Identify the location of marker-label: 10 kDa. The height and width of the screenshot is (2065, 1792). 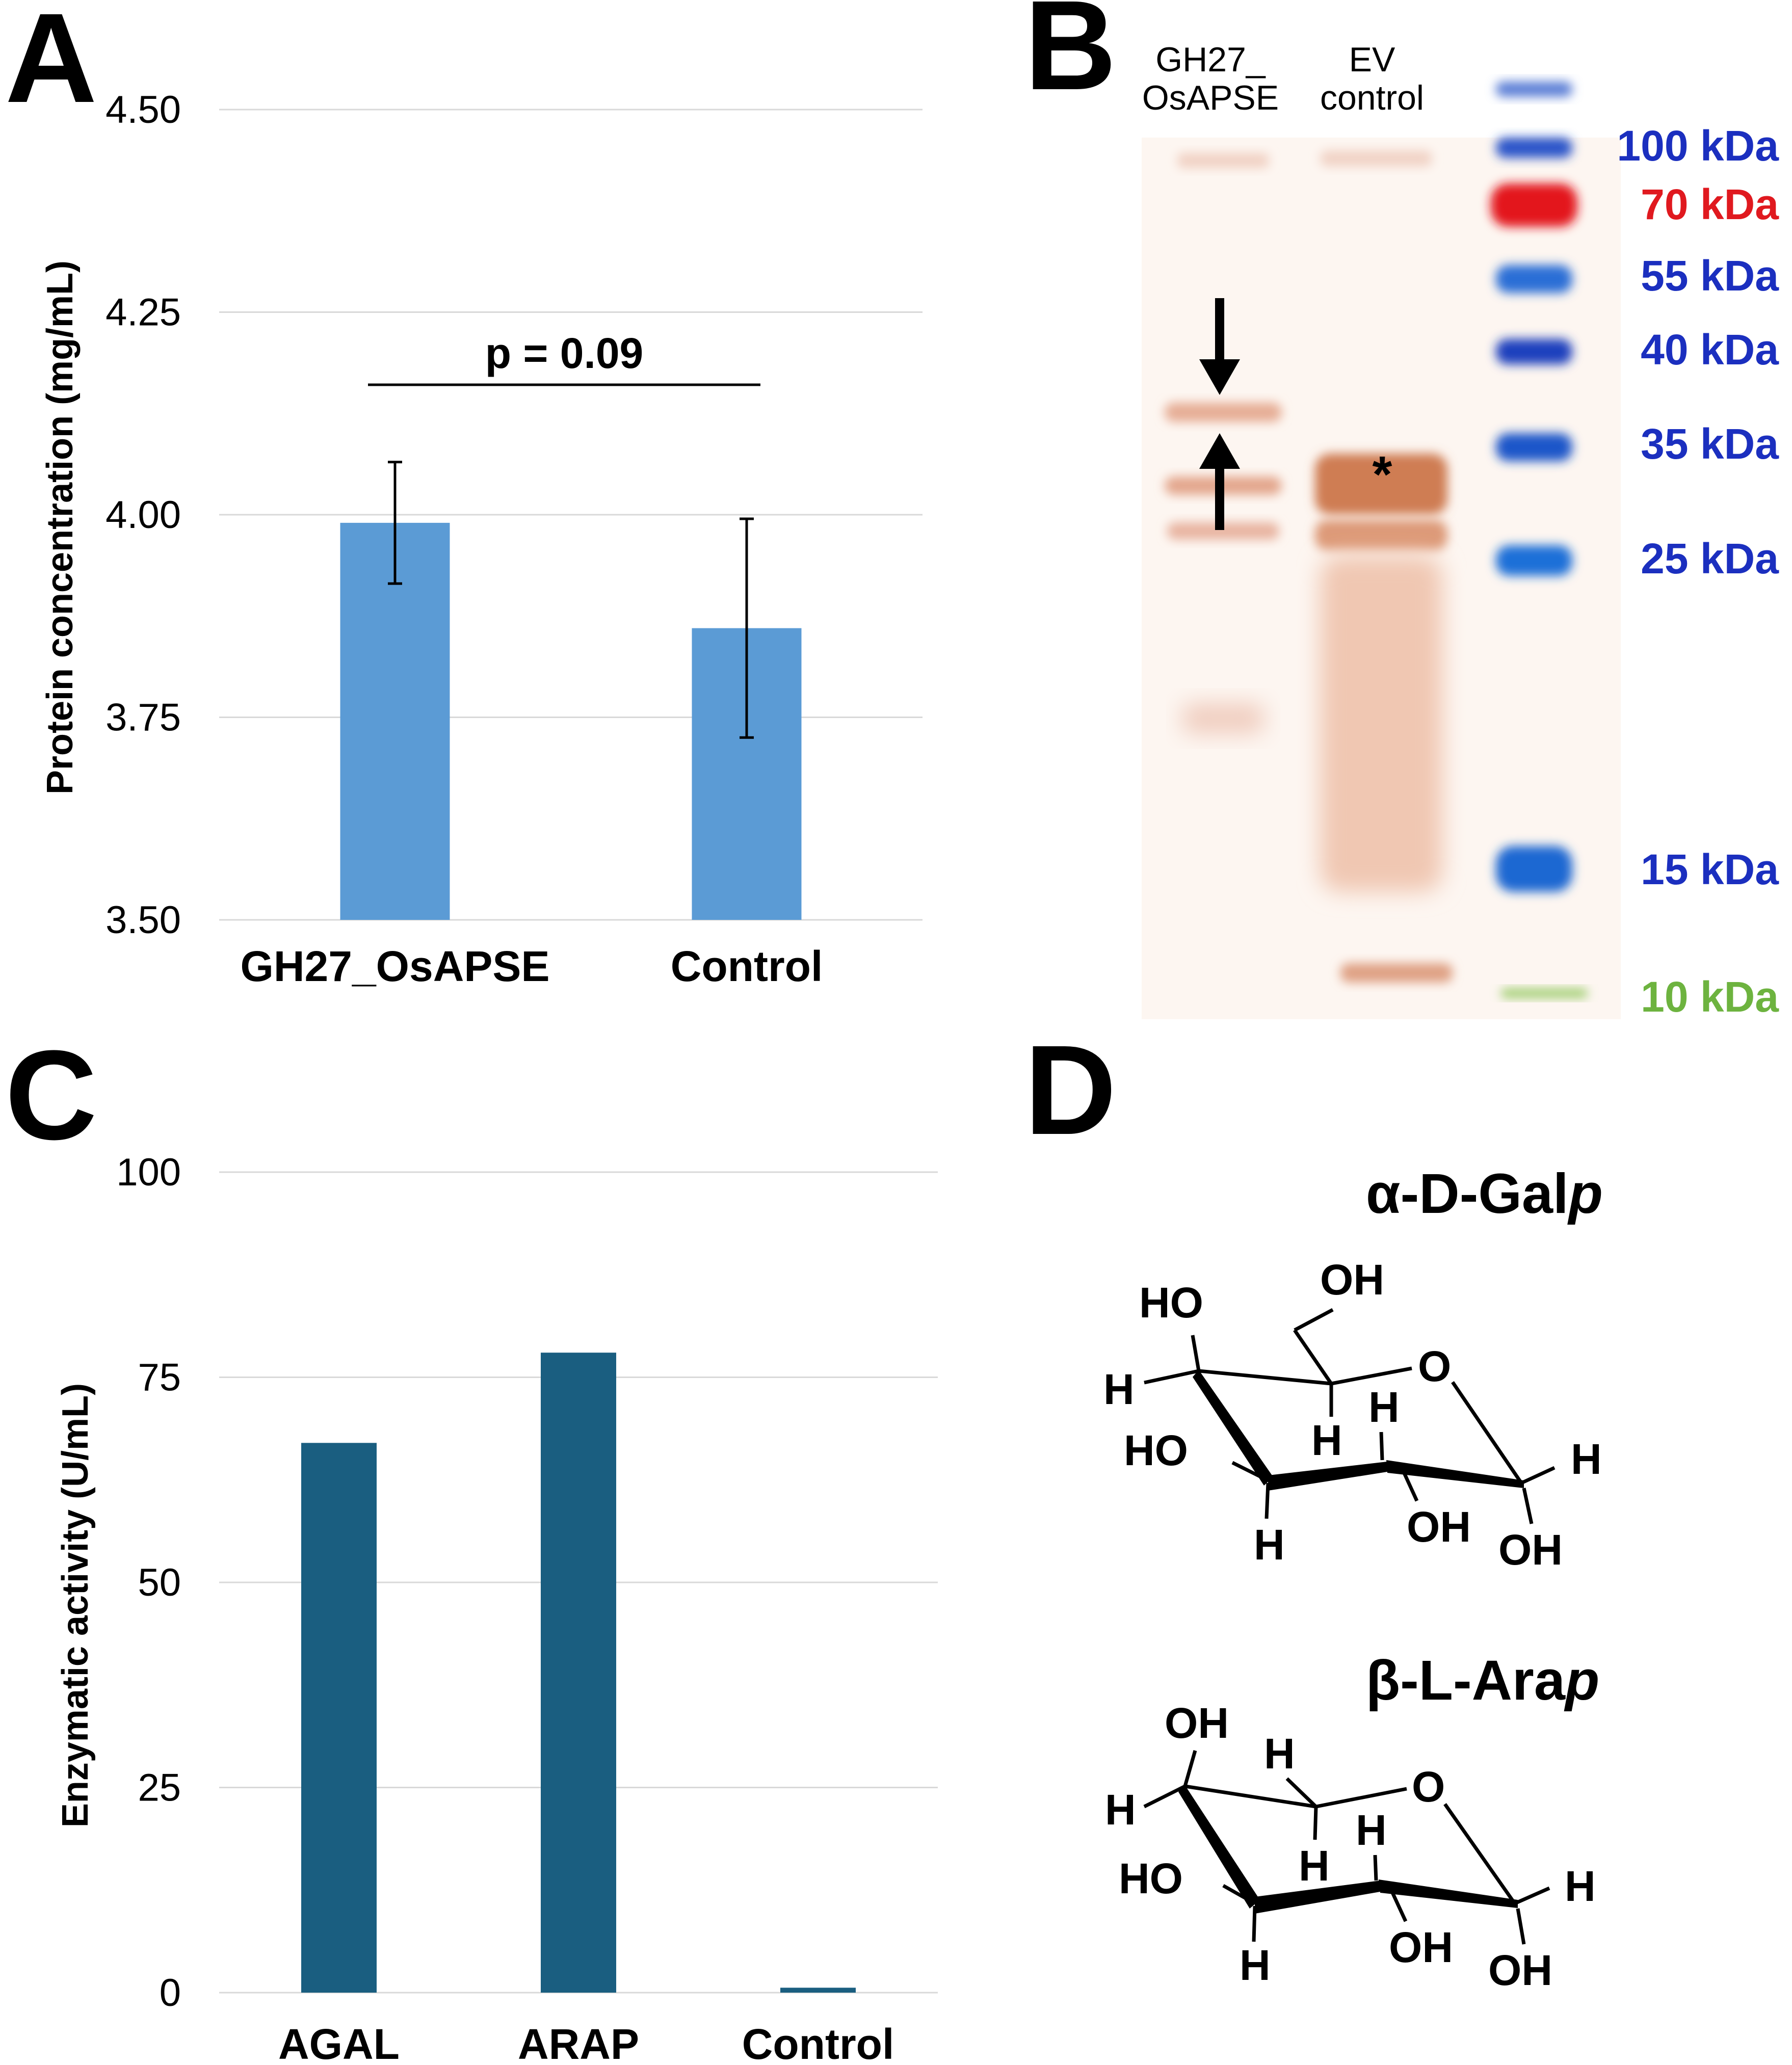
(1710, 997).